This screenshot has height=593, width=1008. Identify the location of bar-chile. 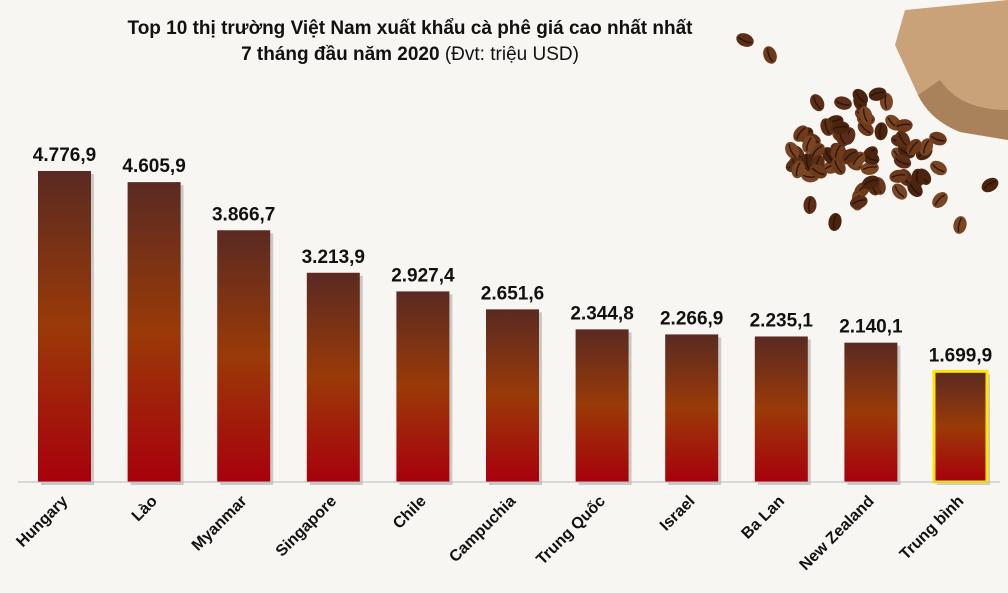
(423, 386).